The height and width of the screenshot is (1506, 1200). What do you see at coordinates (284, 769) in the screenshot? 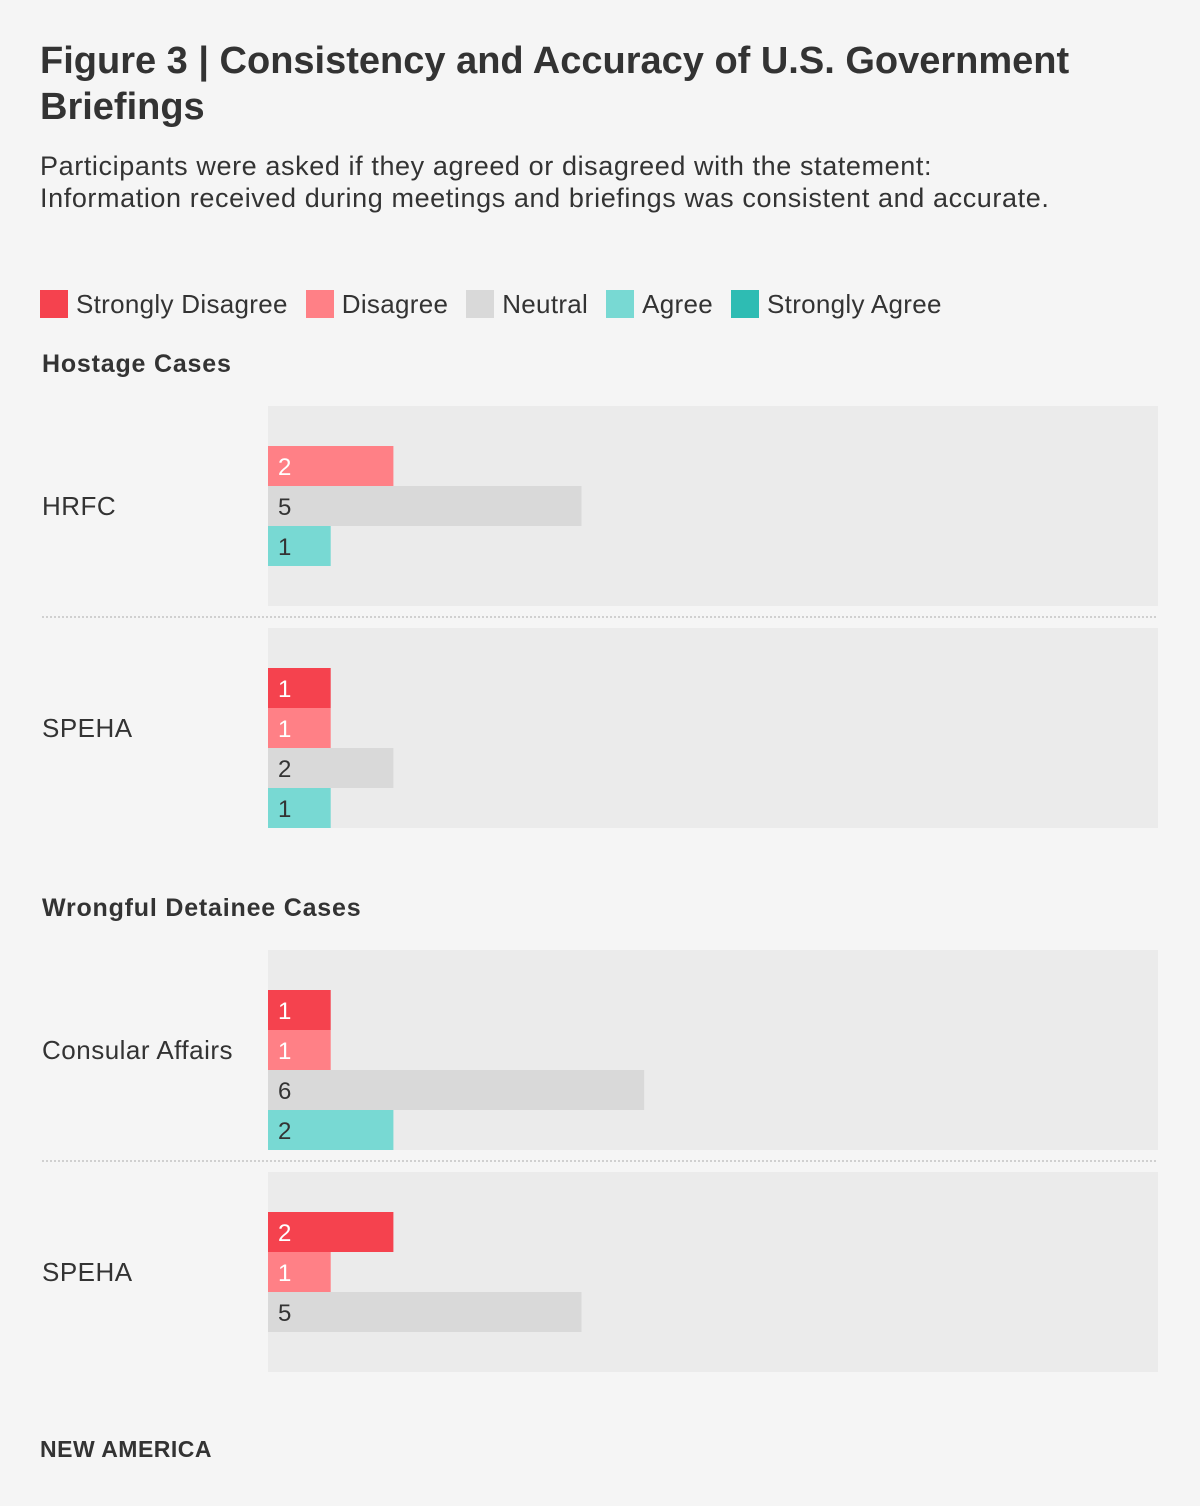
I see `bar-label-neutral: 2` at bounding box center [284, 769].